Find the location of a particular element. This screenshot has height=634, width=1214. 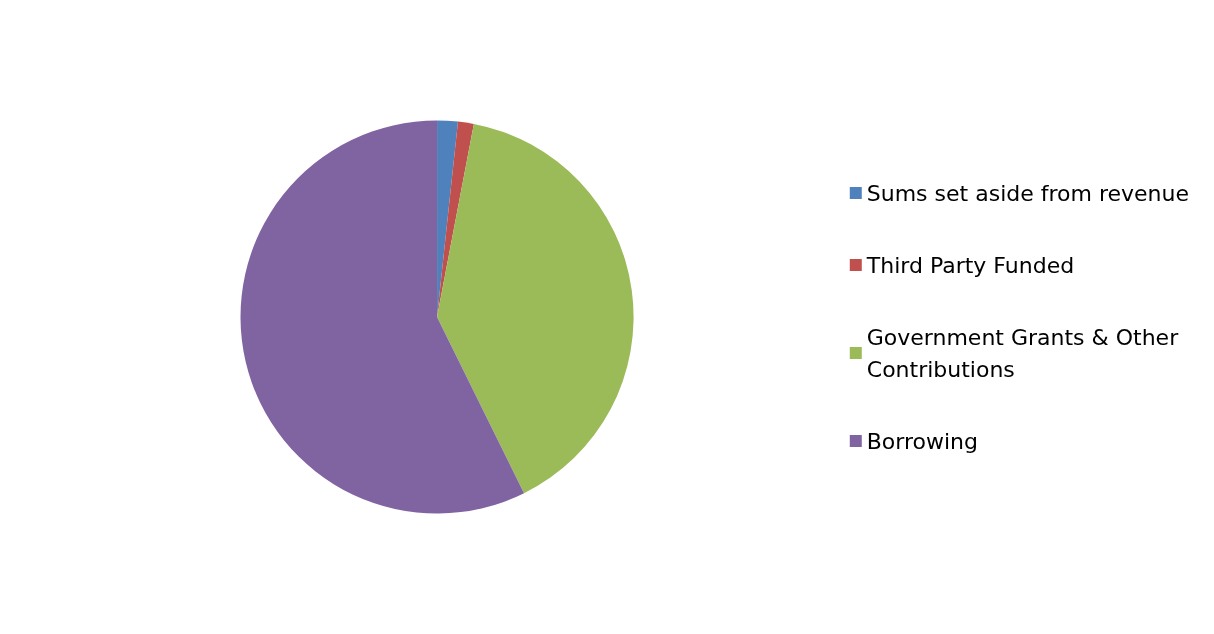

legend-label: Borrowing is located at coordinates (922, 441).